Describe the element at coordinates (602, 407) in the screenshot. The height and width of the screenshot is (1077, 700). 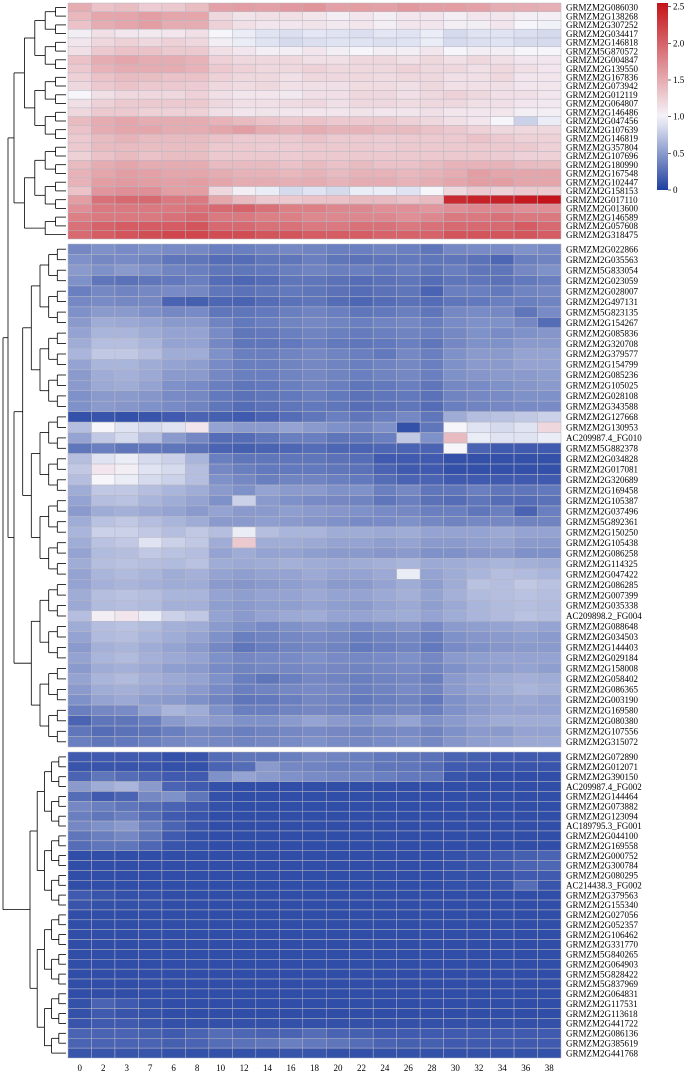
I see `gene-label: GRMZM2G343588` at that location.